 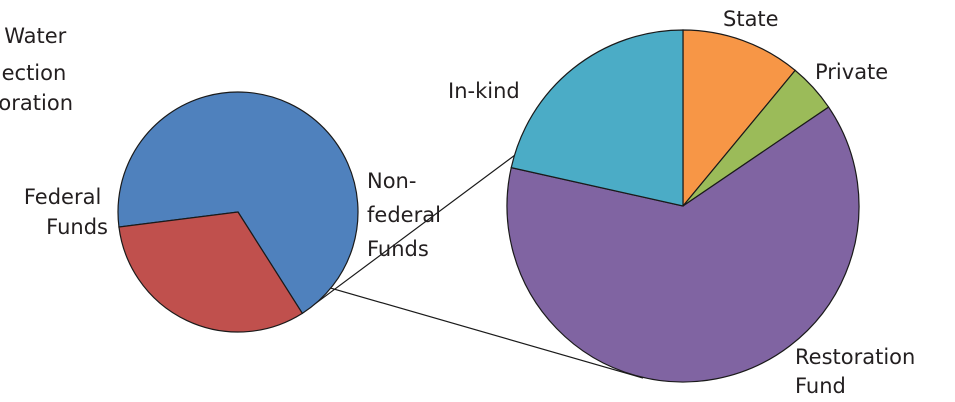 I want to click on slice-label-in-kind-line-1: In-kind, so click(x=484, y=91).